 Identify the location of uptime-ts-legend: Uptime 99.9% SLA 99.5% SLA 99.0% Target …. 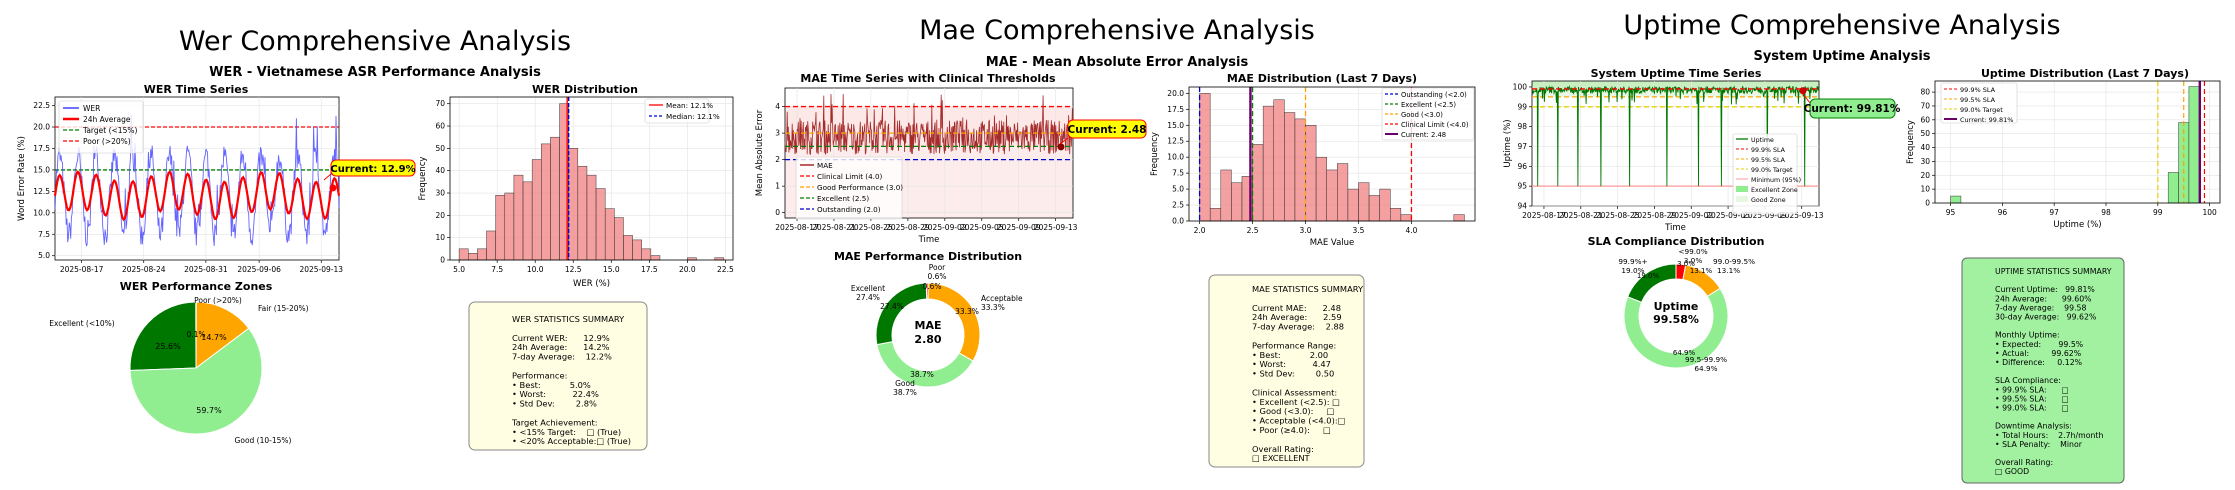
(1766, 174).